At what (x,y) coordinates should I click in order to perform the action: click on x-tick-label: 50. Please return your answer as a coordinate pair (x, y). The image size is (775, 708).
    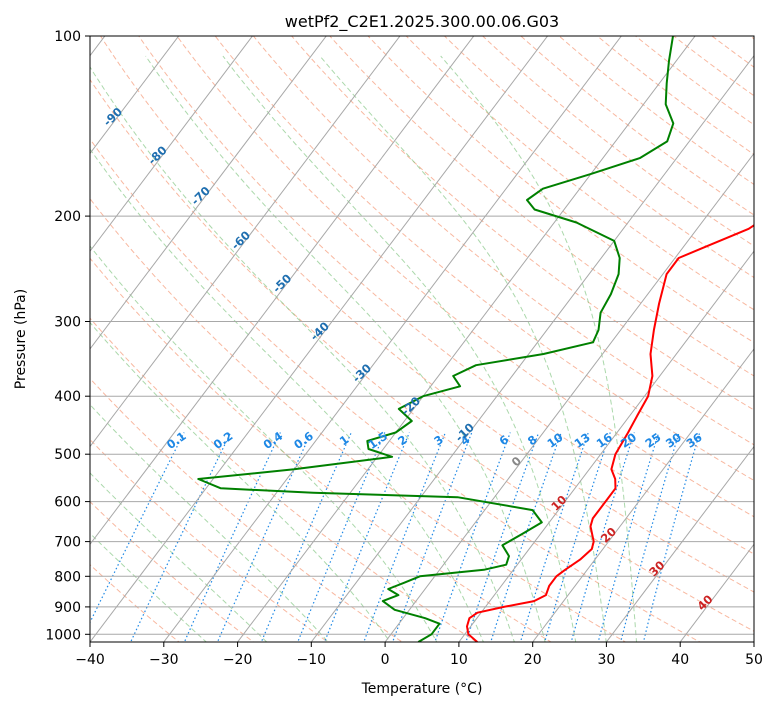
    Looking at the image, I should click on (754, 660).